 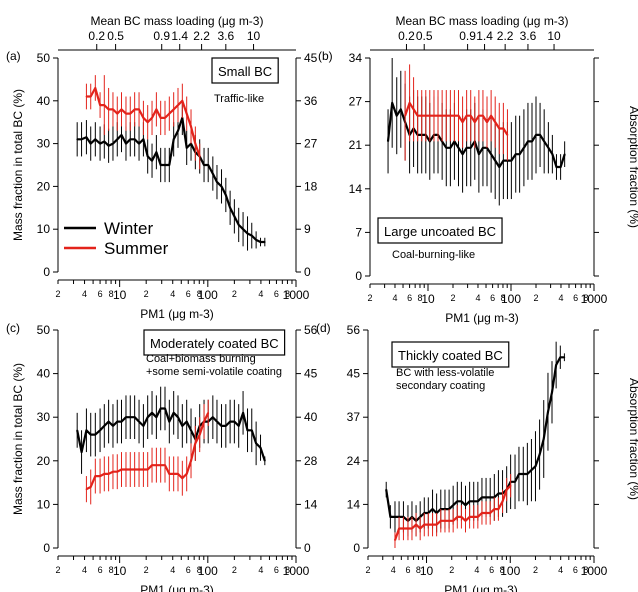 I want to click on x-tick-label: 100, so click(x=511, y=299).